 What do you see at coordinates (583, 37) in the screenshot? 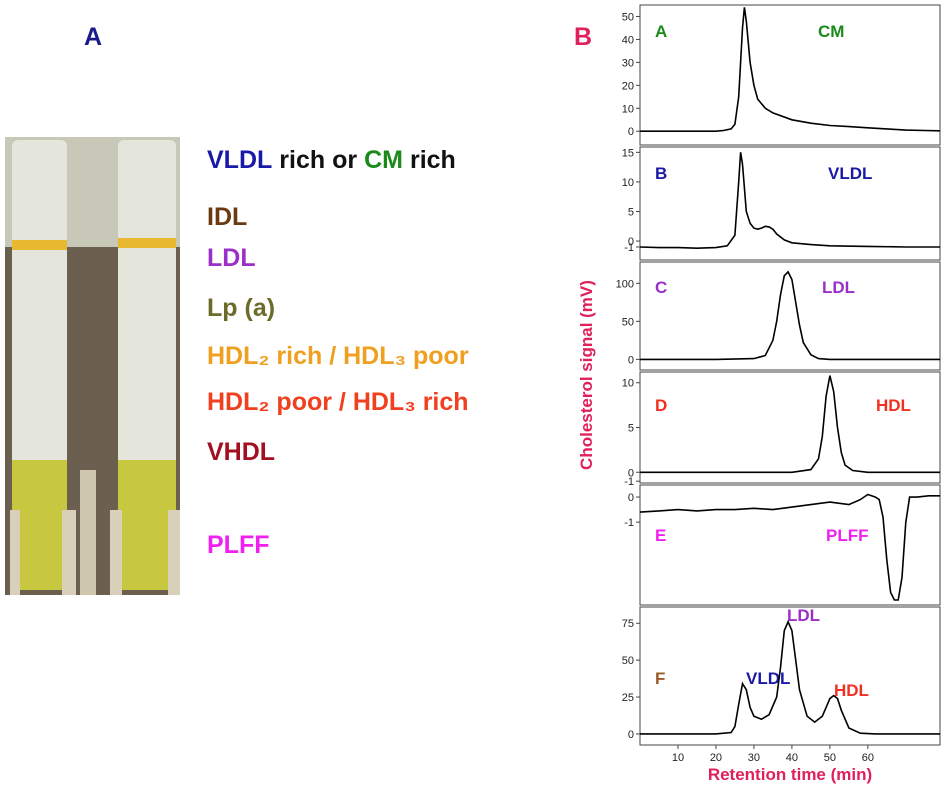
I see `panel-label: B` at bounding box center [583, 37].